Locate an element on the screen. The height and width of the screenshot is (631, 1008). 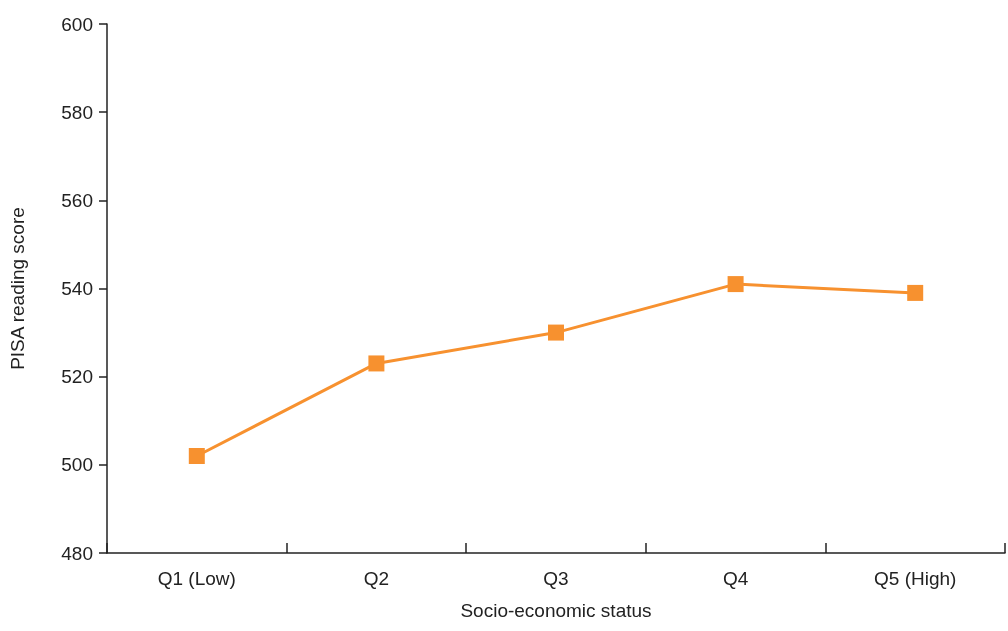
x-tick-label: Q3 is located at coordinates (556, 578).